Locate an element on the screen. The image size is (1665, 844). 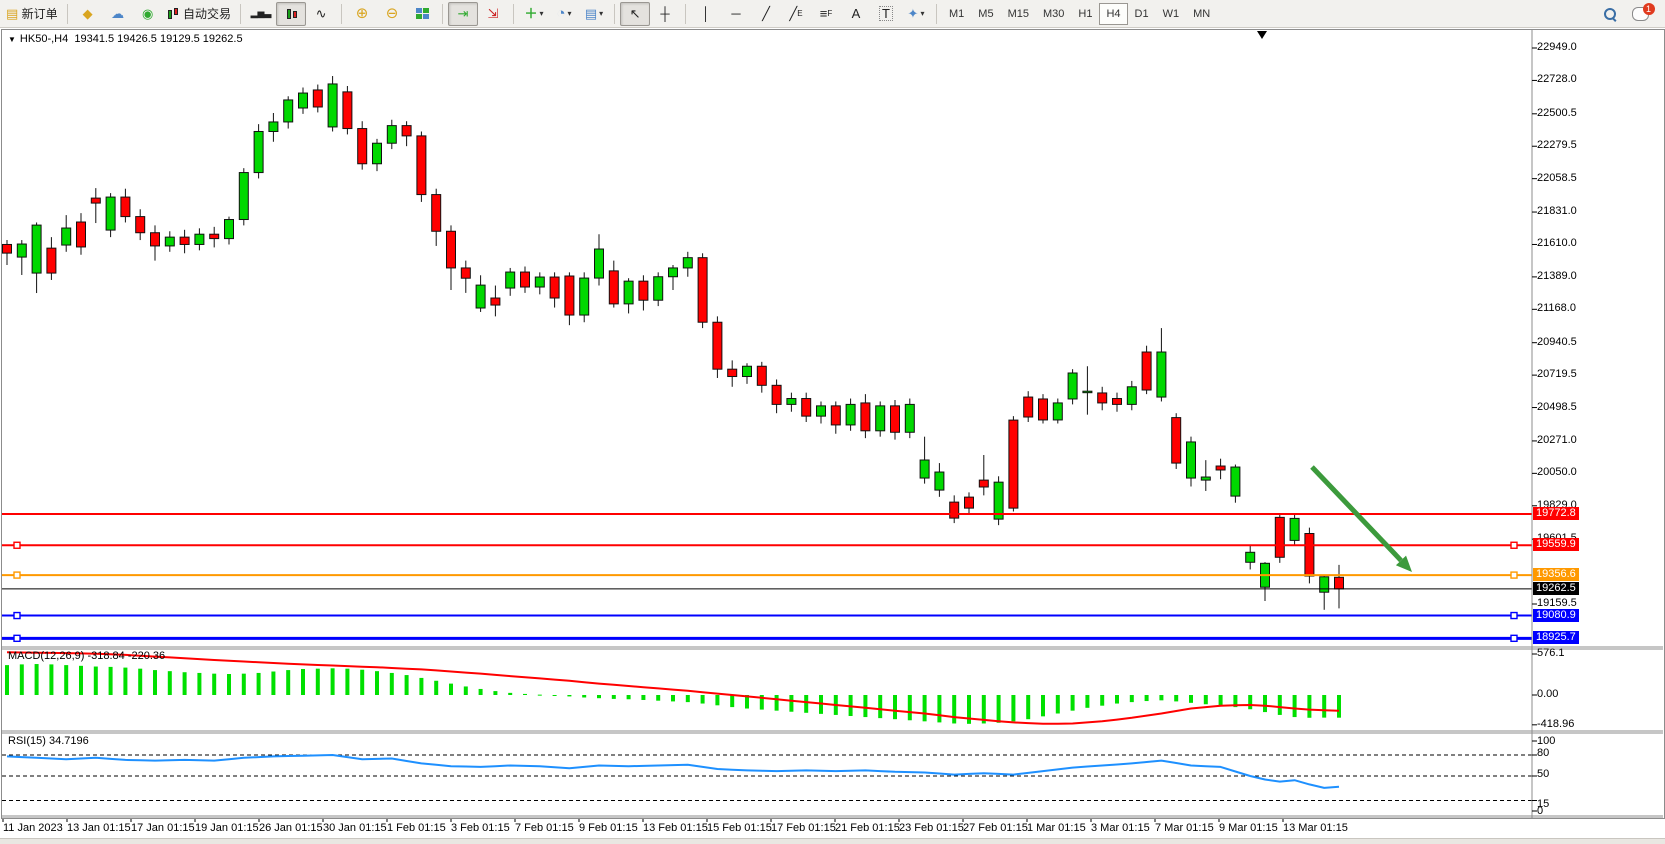
price-line-label: 19772.8 is located at coordinates (1556, 514).